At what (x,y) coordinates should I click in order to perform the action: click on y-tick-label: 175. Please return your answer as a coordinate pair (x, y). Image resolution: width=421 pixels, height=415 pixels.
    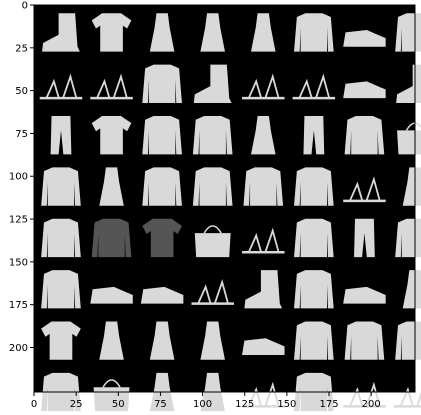
    Looking at the image, I should click on (18, 305).